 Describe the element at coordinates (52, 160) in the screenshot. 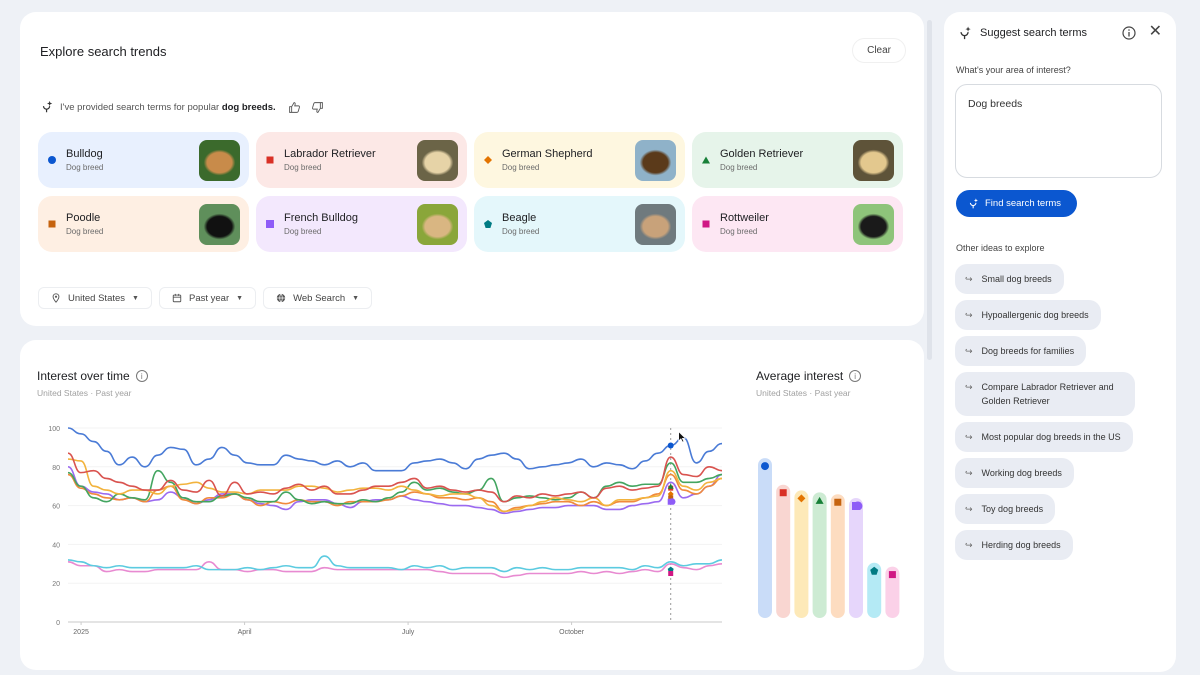

I see `circle-marker-icon` at that location.